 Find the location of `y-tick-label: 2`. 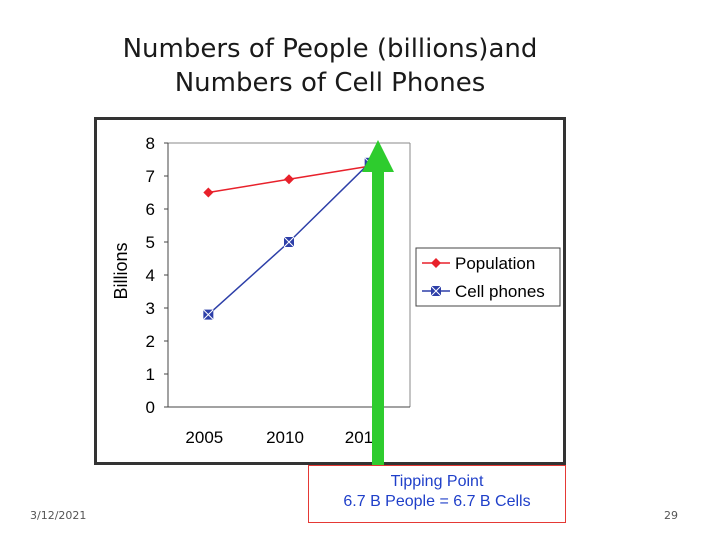

y-tick-label: 2 is located at coordinates (150, 341).